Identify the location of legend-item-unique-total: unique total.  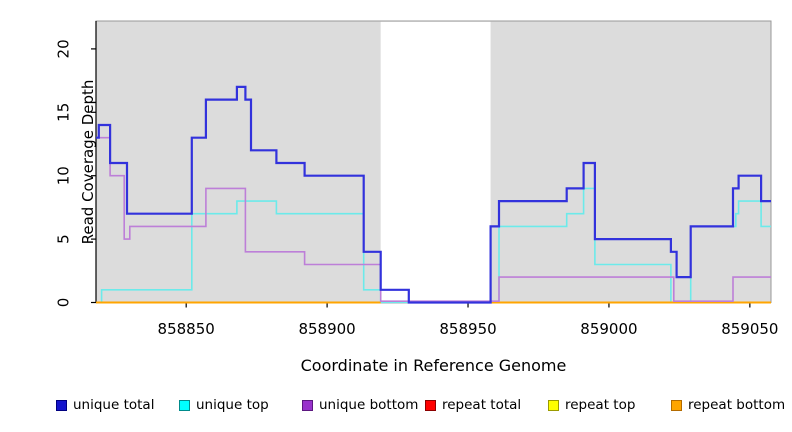
(117, 405).